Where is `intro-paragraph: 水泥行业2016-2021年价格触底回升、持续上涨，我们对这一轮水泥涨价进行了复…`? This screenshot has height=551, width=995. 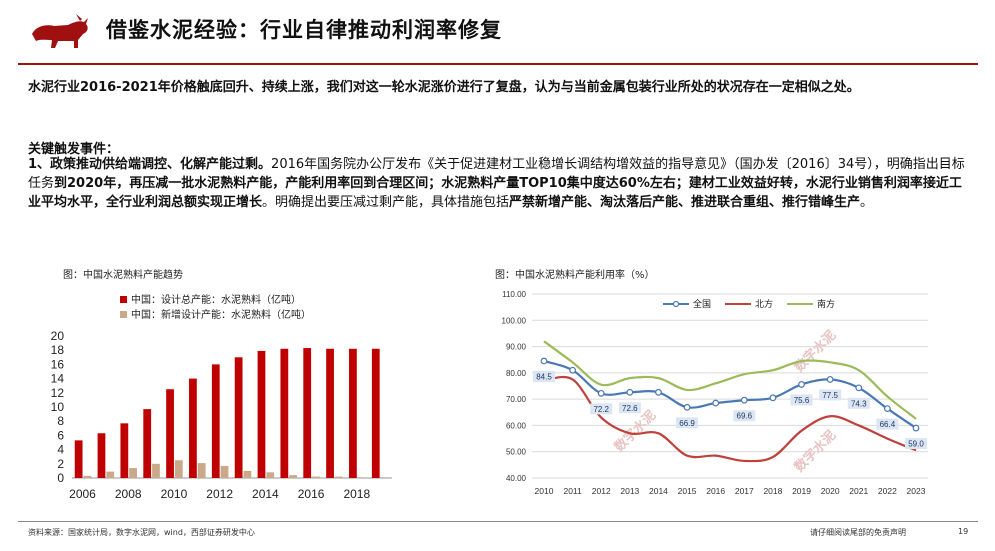 intro-paragraph: 水泥行业2016-2021年价格触底回升、持续上涨，我们对这一轮水泥涨价进行了复… is located at coordinates (444, 87).